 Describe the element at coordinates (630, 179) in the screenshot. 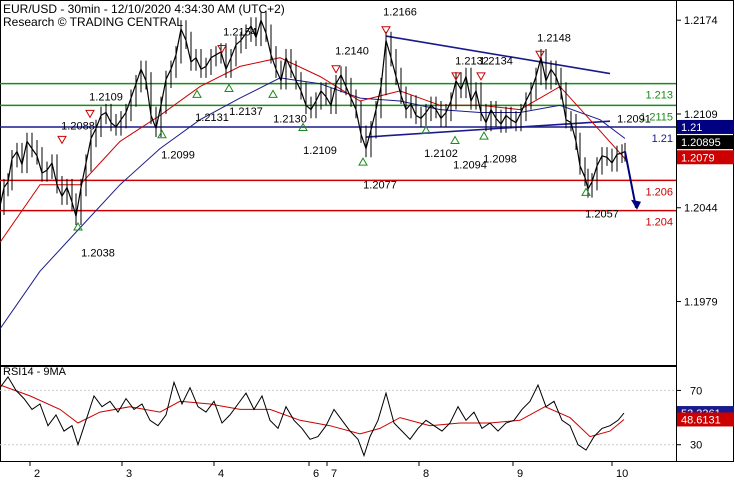

I see `forecast-arrow-shaft` at that location.